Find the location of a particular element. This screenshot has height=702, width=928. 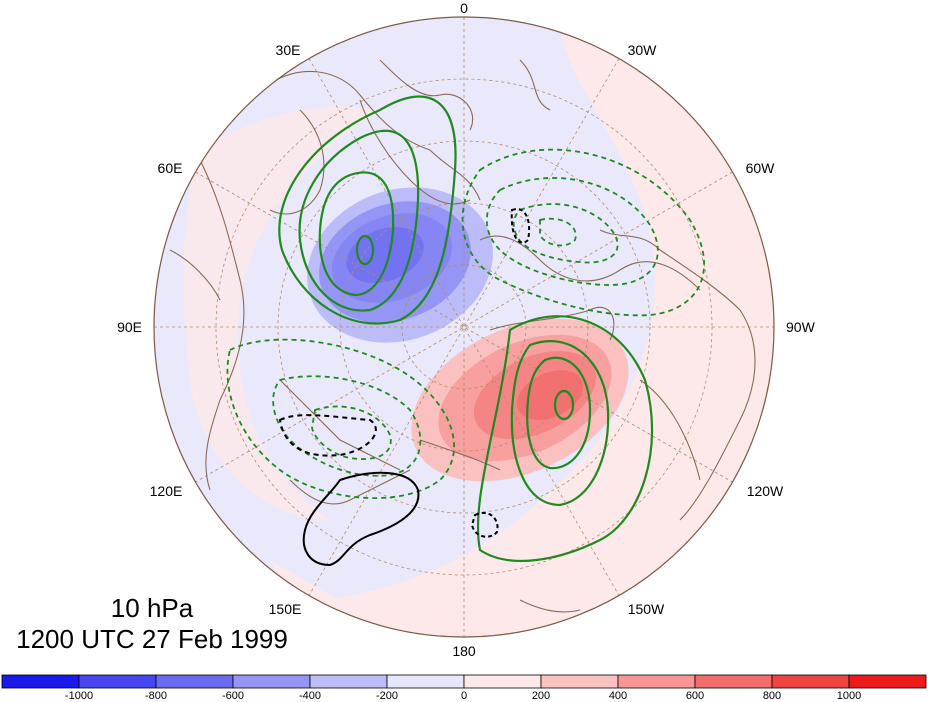

colorbar-label: -400 is located at coordinates (310, 696).